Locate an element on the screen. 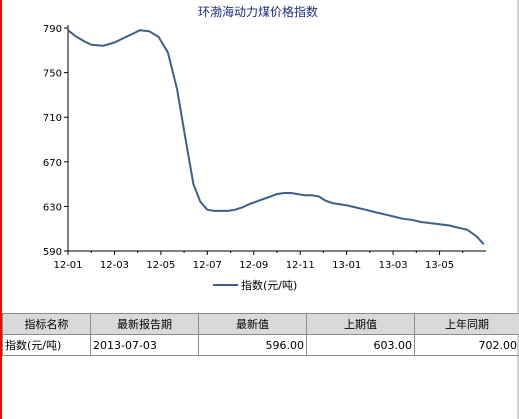  x-tick-label: 12-03 is located at coordinates (114, 265).